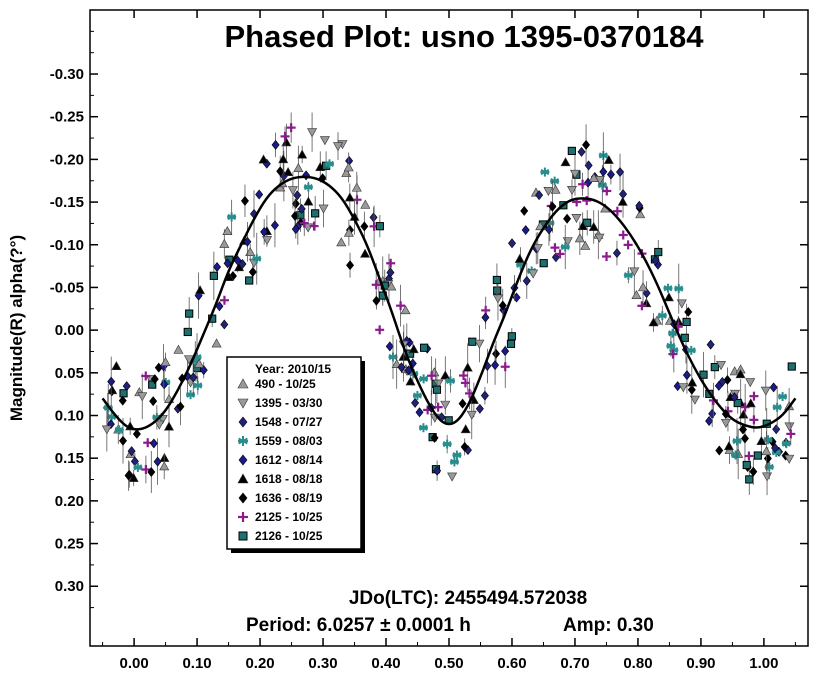  I want to click on y-tick-label: -0.10, so click(67, 245).